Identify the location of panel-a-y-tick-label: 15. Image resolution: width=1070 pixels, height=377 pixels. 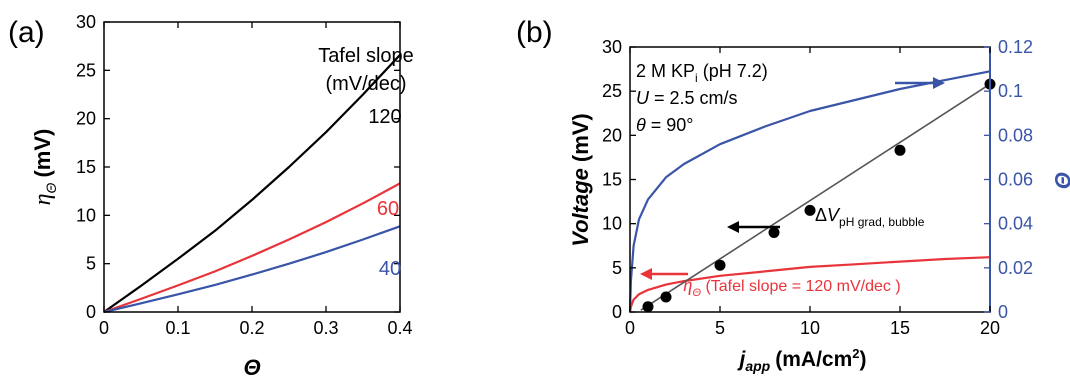
(86, 167).